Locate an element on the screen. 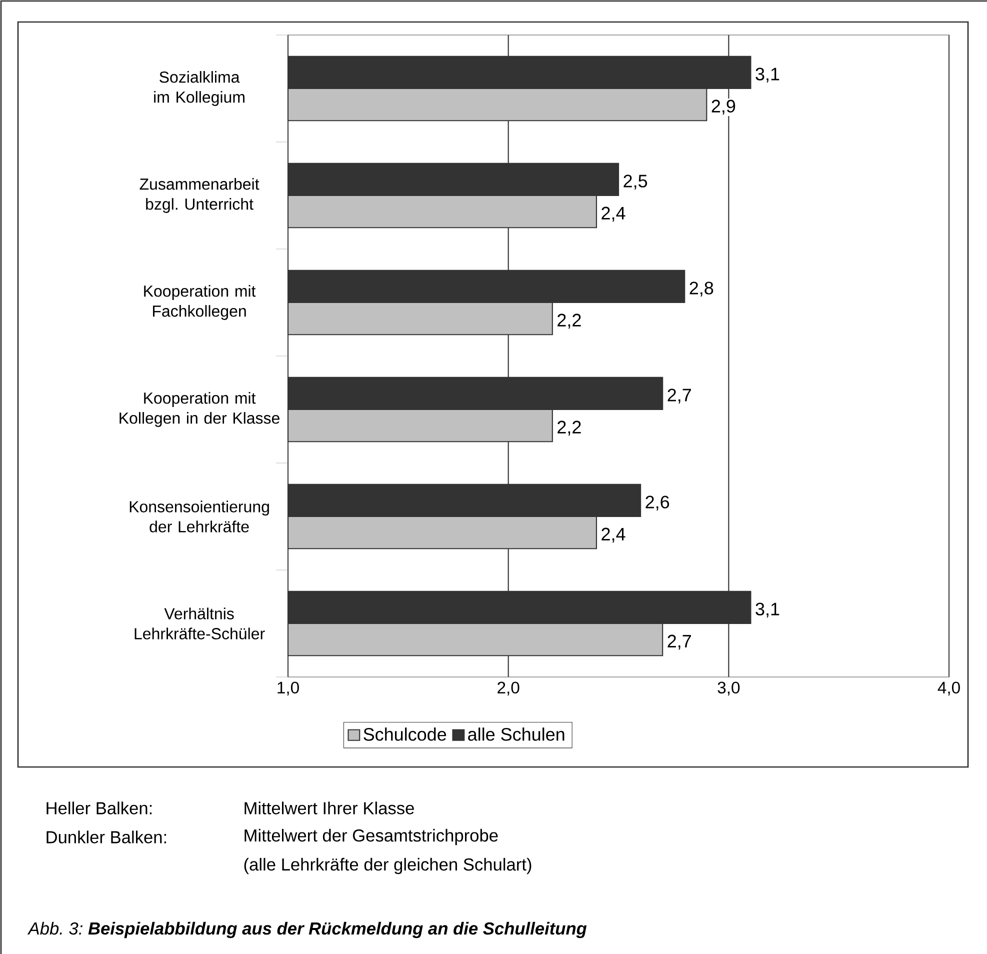  text: Mittelwert Ihrer Klasse is located at coordinates (329, 808).